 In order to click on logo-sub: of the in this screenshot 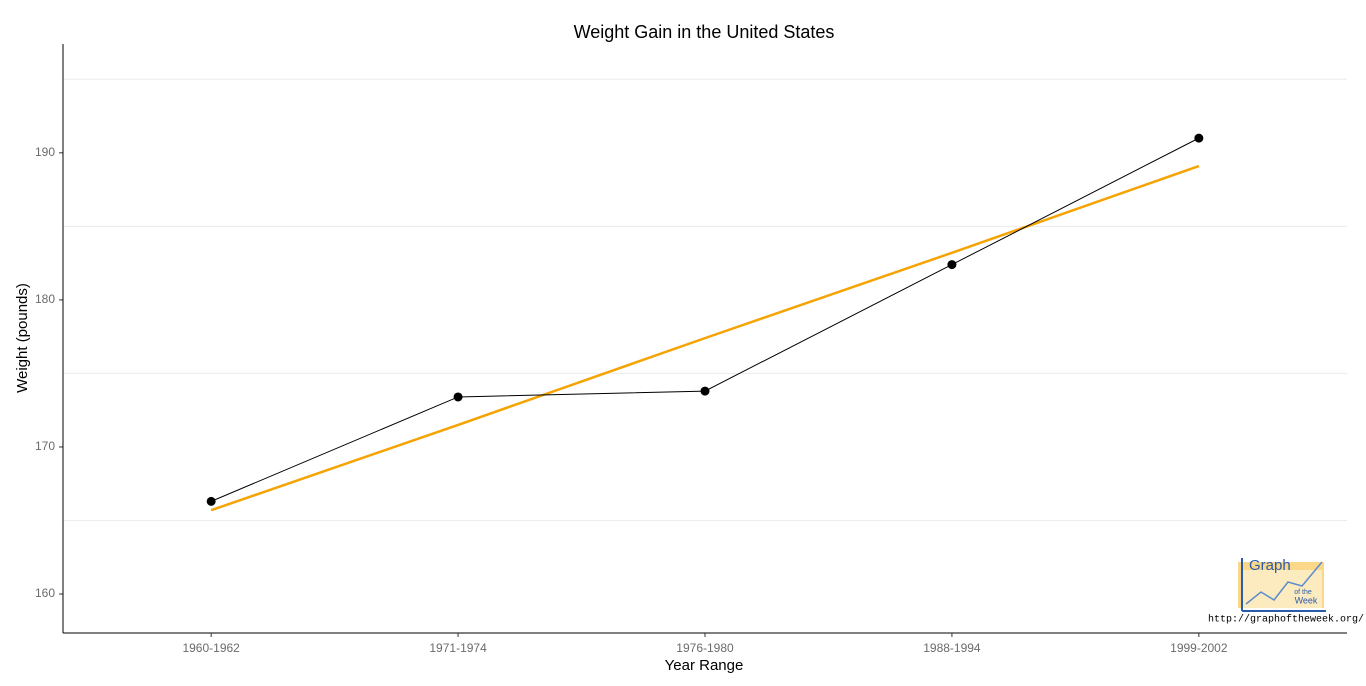, I will do `click(1303, 592)`.